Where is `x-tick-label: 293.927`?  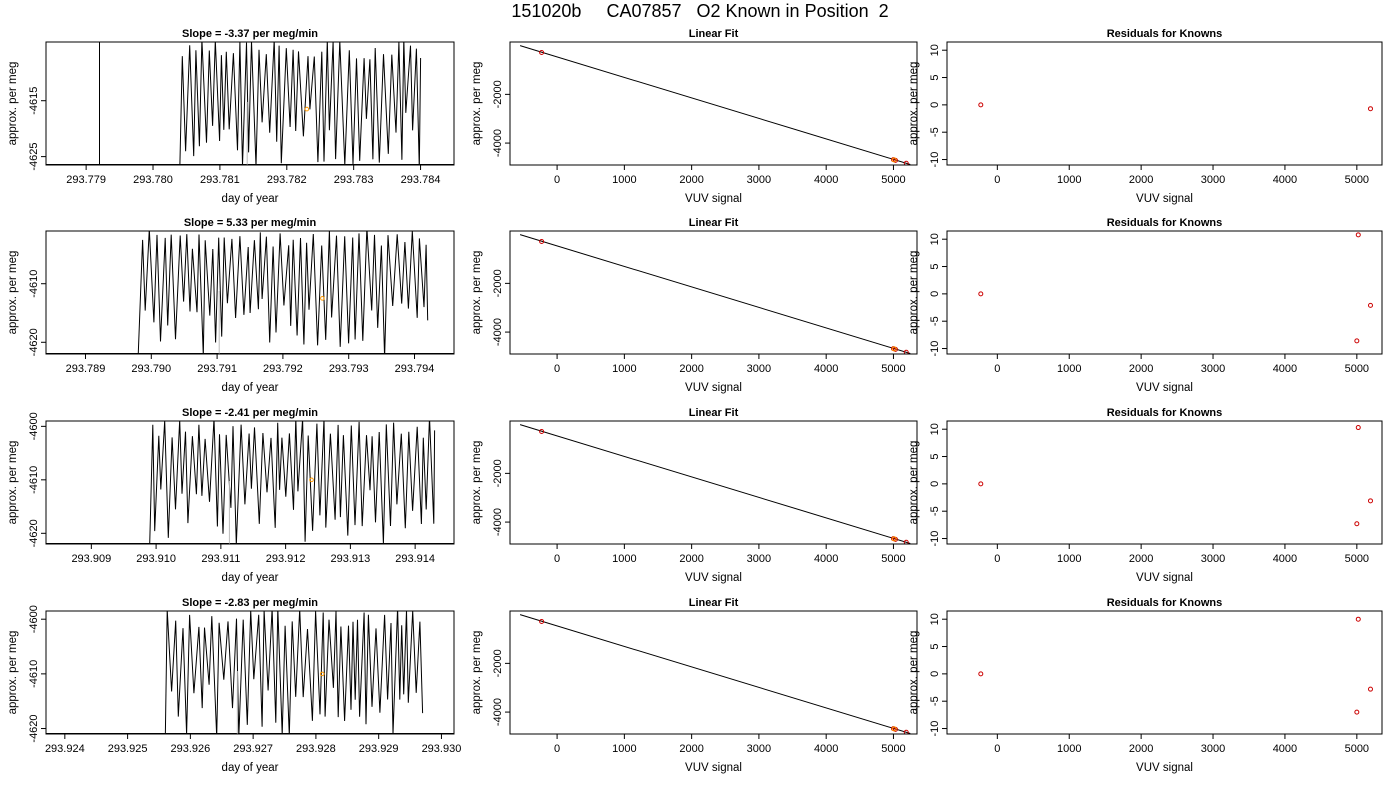 x-tick-label: 293.927 is located at coordinates (253, 749).